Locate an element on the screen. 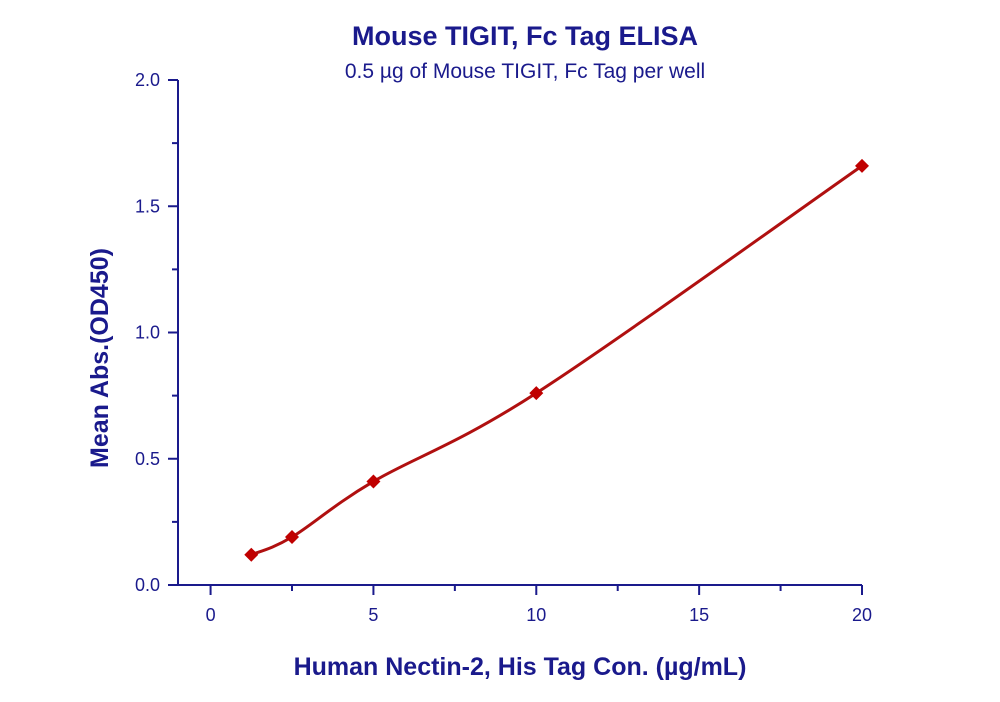  y-tick-label: 1.0 is located at coordinates (147, 333).